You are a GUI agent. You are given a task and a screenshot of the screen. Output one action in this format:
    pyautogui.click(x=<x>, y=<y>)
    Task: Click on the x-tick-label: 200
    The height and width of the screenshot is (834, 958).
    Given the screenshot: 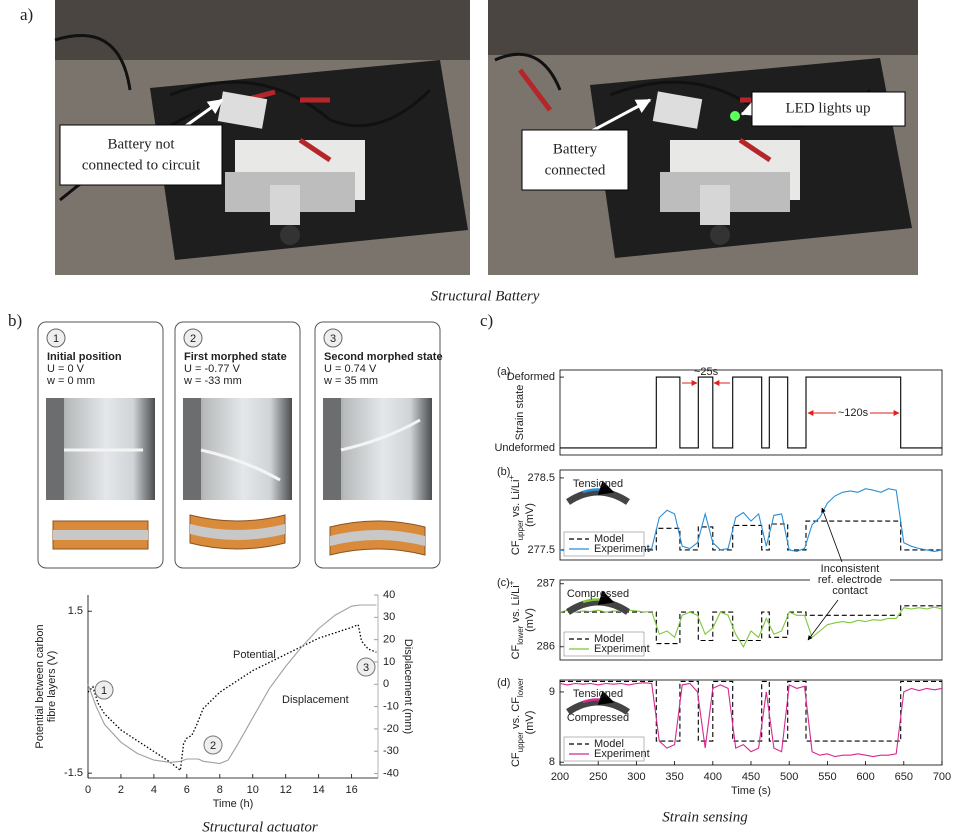 What is the action you would take?
    pyautogui.click(x=560, y=777)
    